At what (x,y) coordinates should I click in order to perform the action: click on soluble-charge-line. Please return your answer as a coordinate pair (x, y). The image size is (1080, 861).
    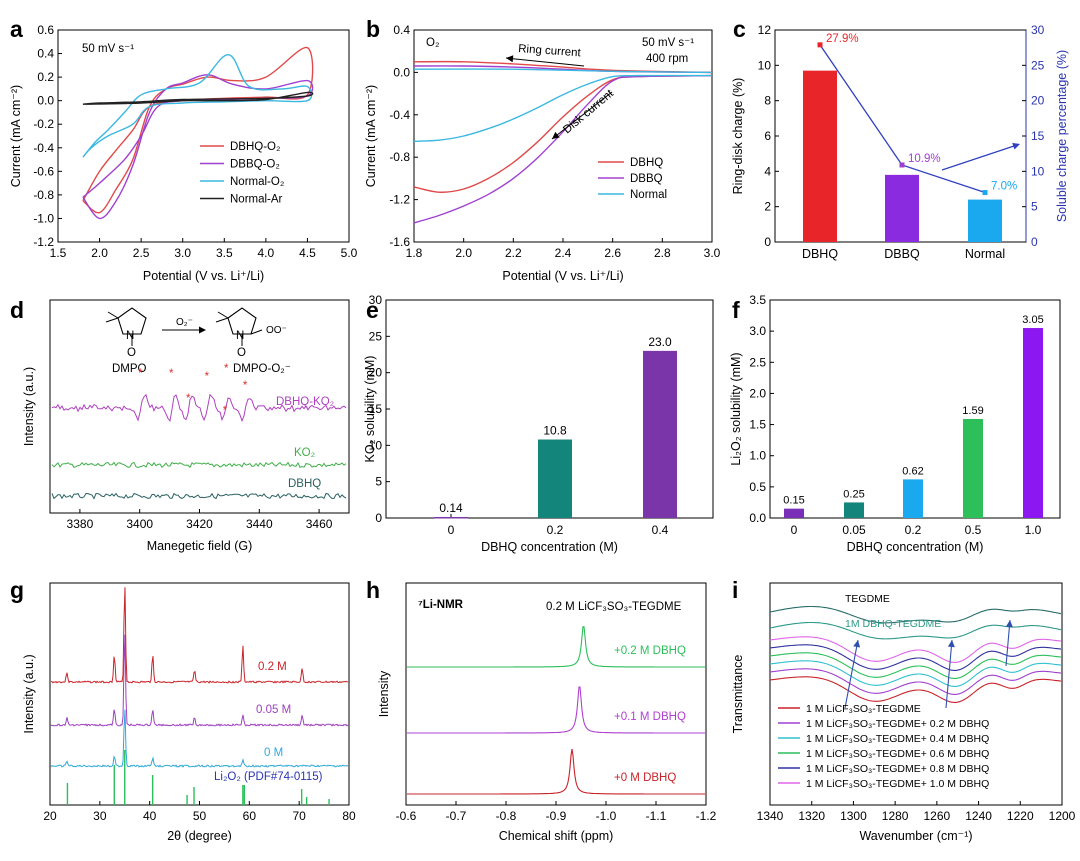
    Looking at the image, I should click on (902, 119).